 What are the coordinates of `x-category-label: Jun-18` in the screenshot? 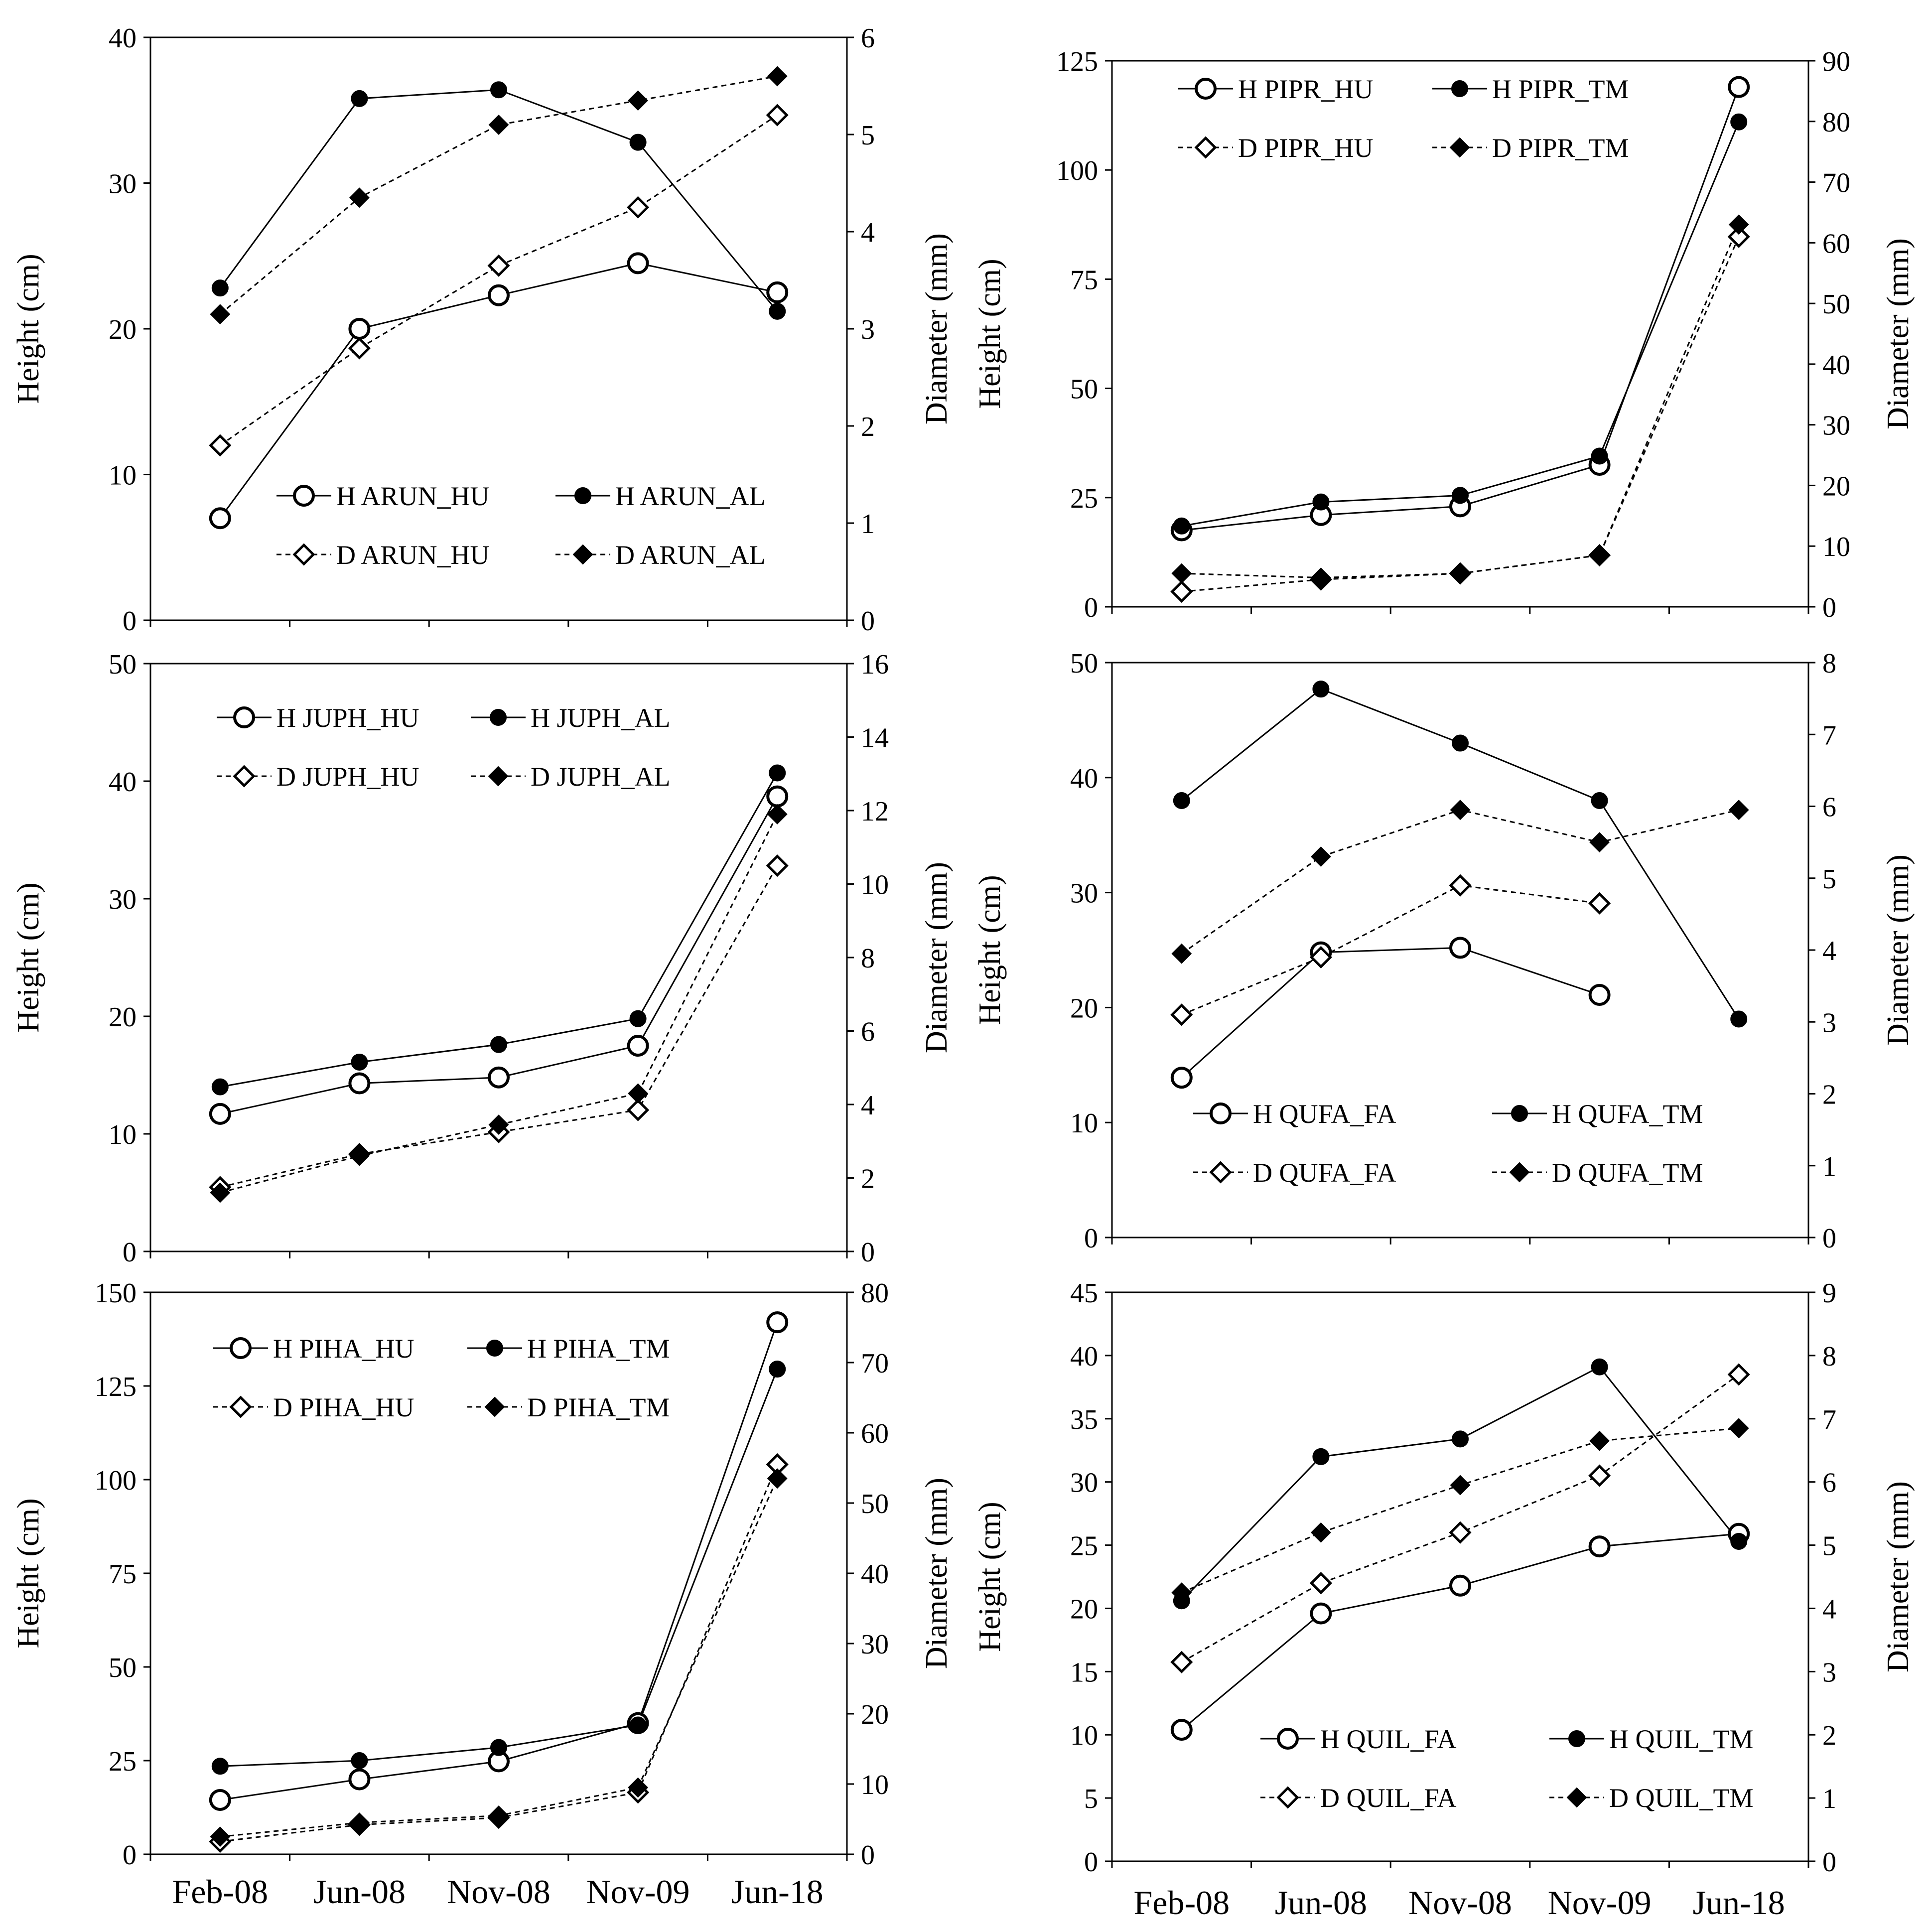 It's located at (1739, 1903).